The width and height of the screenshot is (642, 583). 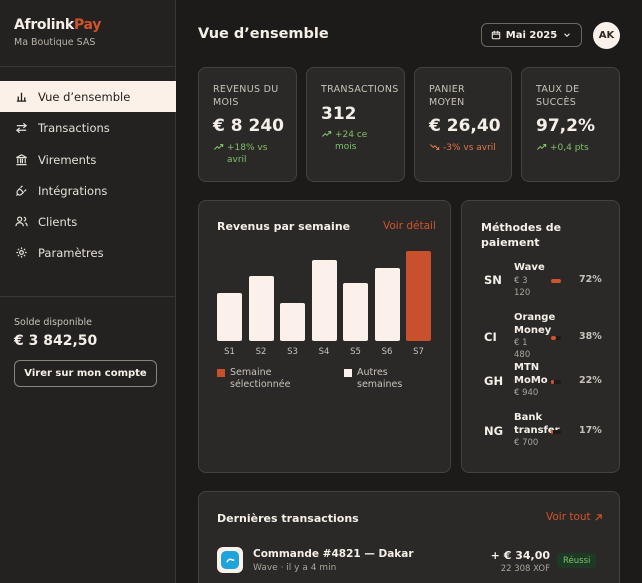 I want to click on payment-method-row: NG Bank transfer € 700 17%, so click(x=540, y=437).